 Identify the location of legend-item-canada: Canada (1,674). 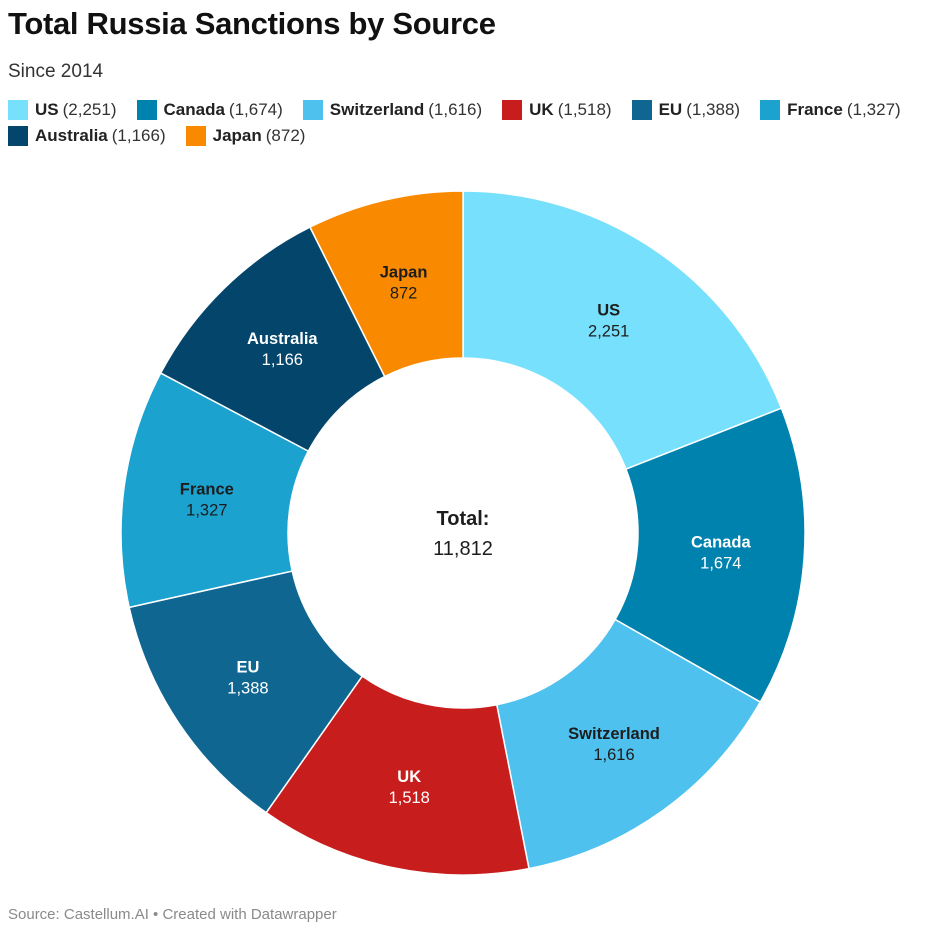
(209, 110).